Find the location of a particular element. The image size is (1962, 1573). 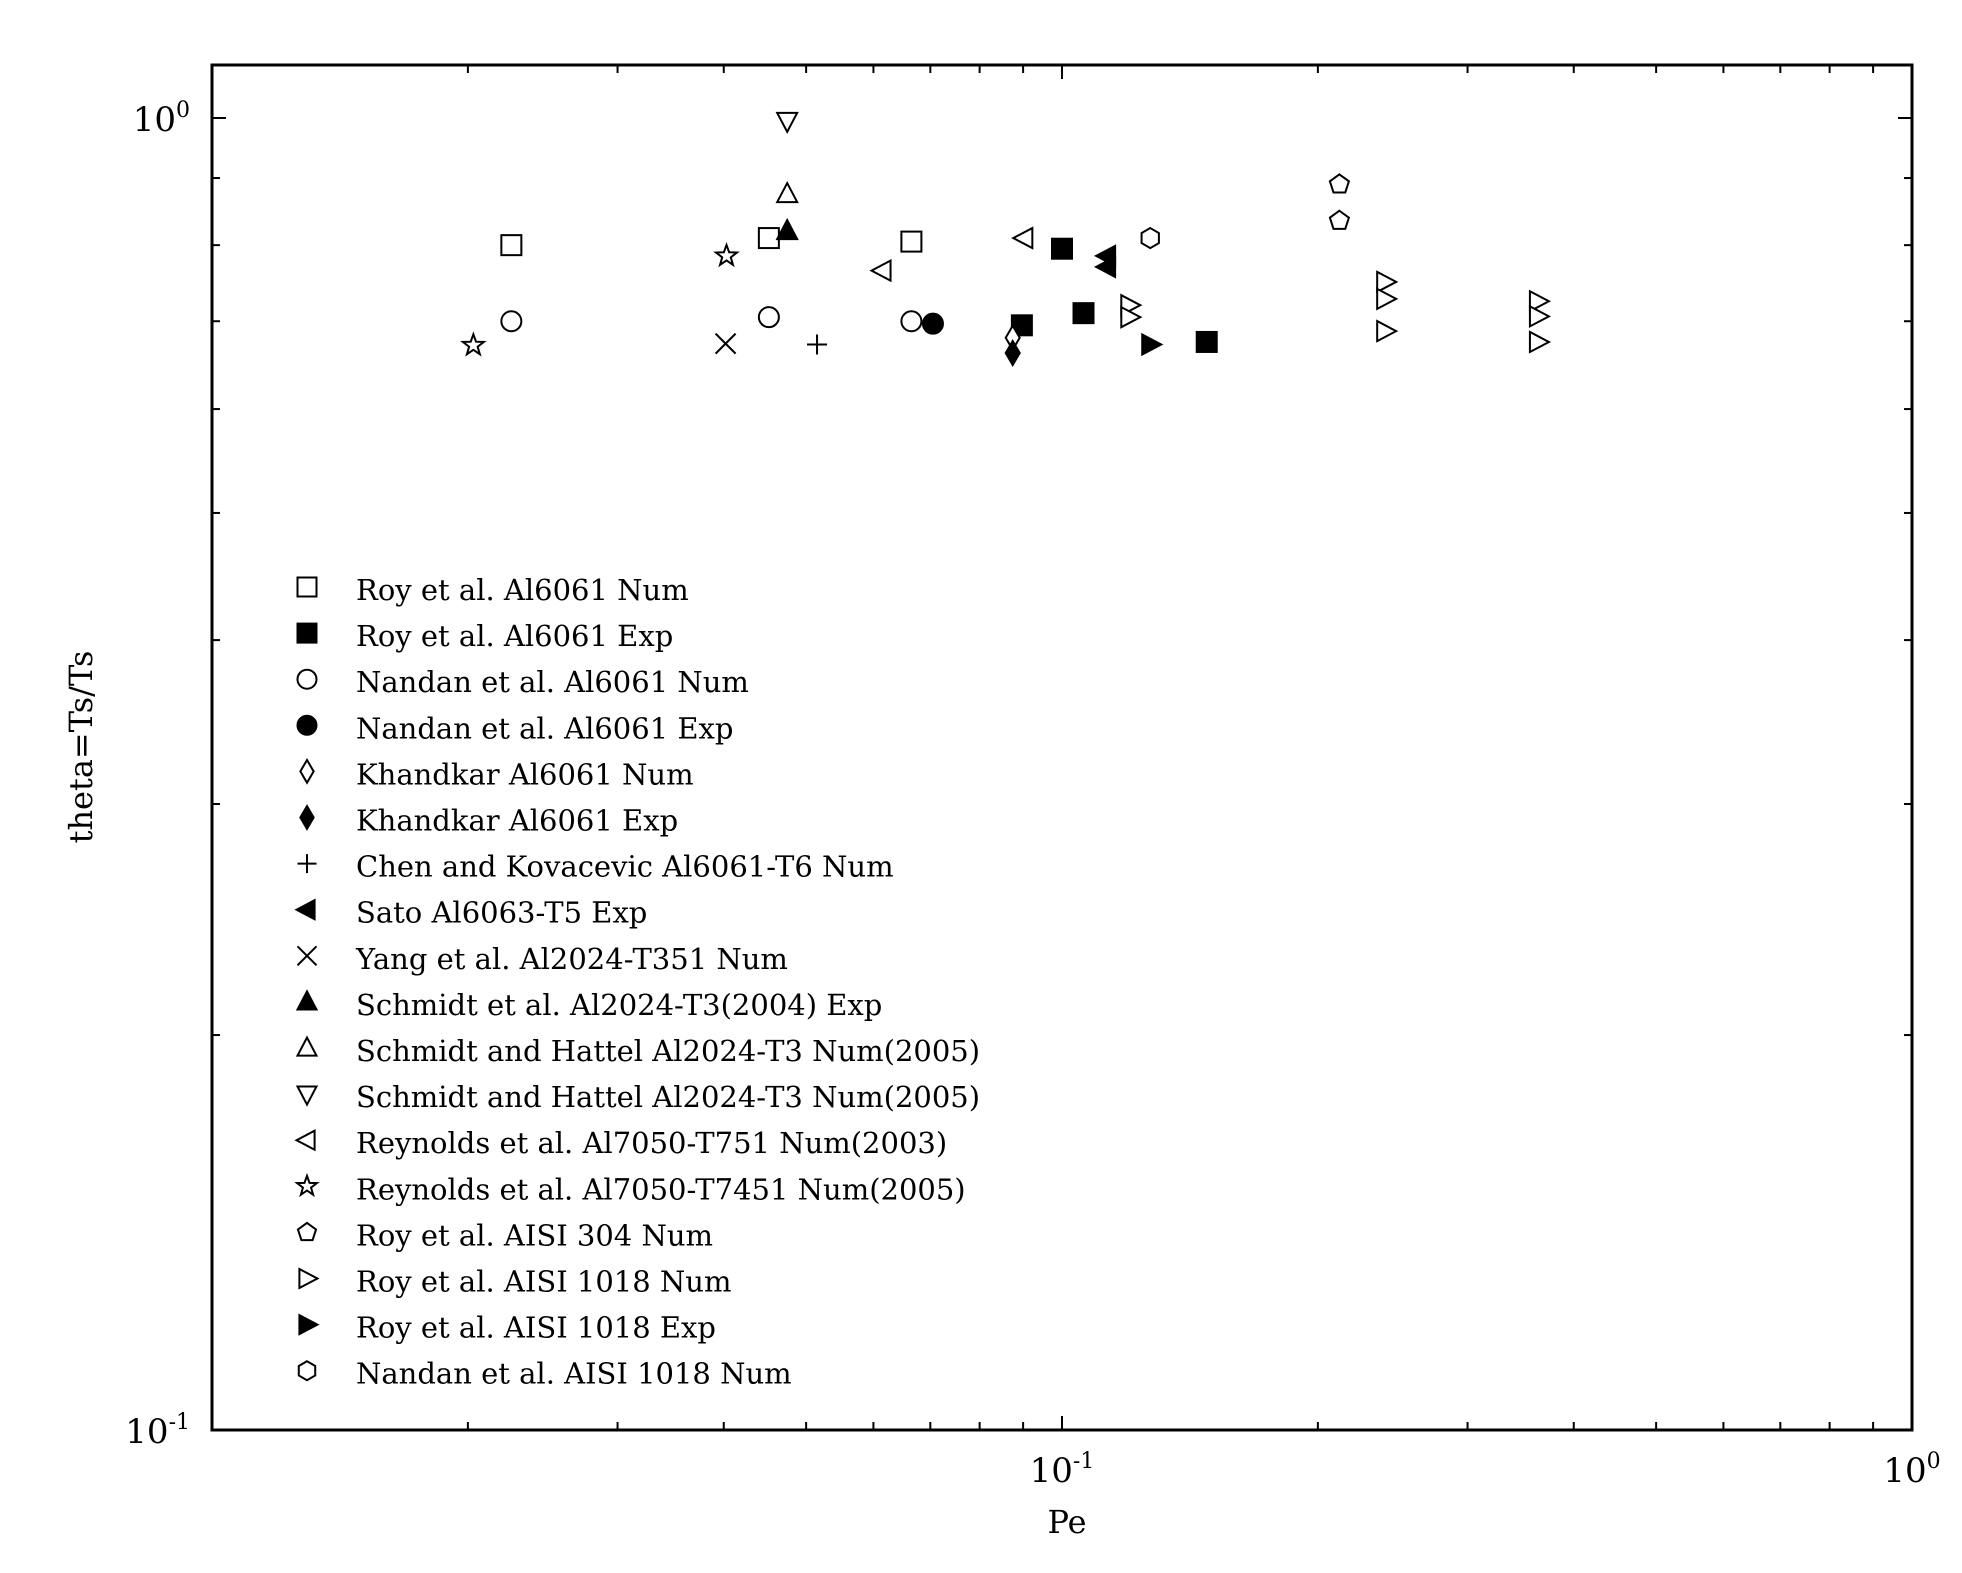

legend-label: Roy et al. AISI 1018 Num is located at coordinates (543, 1282).